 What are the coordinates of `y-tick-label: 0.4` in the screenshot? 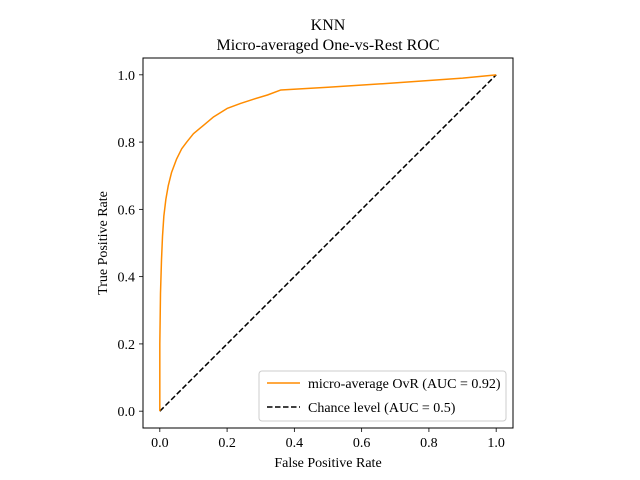 It's located at (127, 278).